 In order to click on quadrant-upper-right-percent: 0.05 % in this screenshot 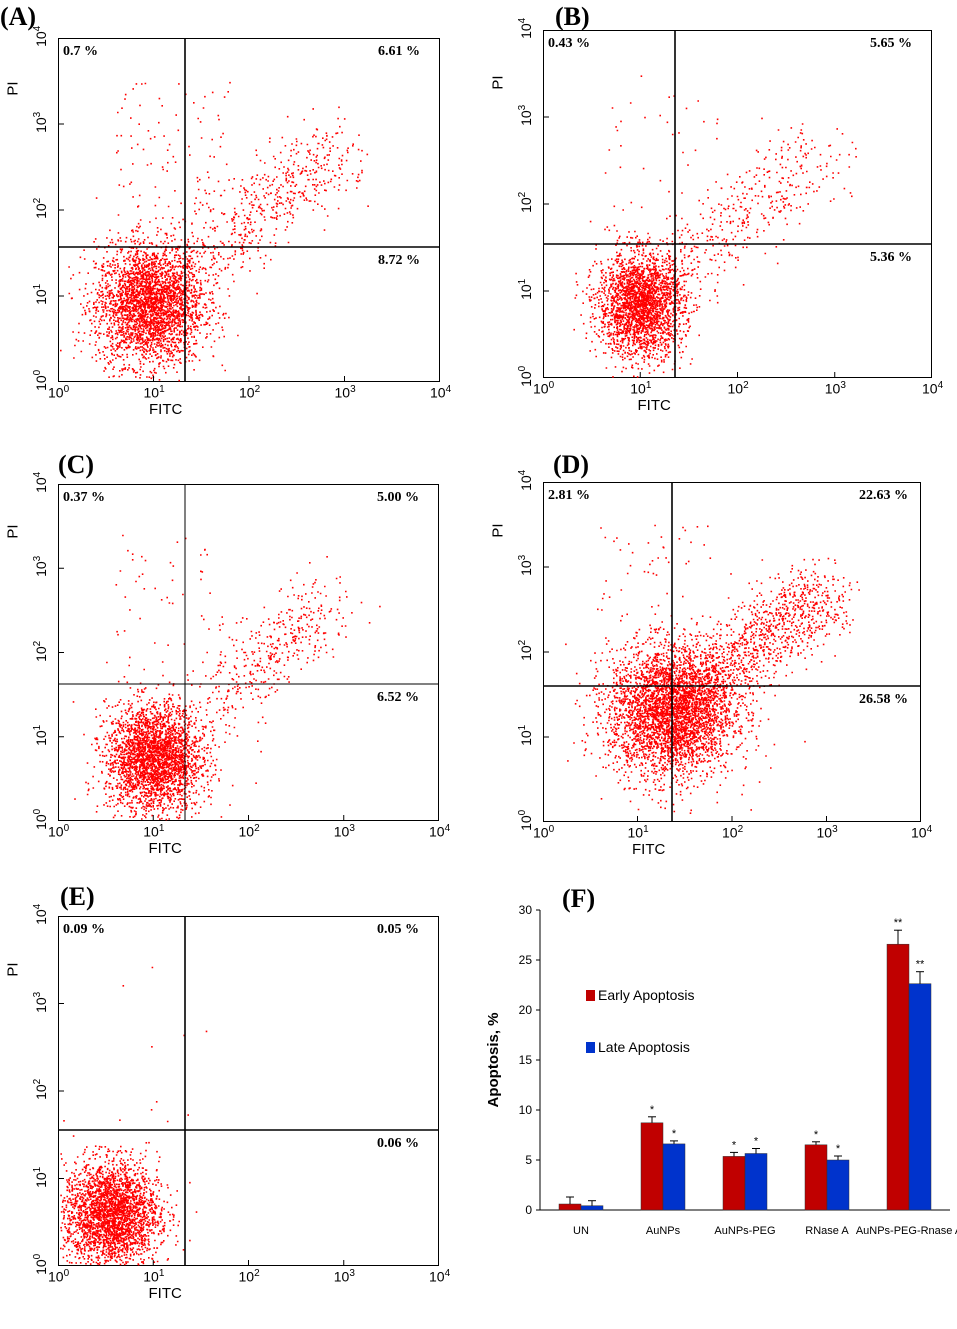, I will do `click(398, 929)`.